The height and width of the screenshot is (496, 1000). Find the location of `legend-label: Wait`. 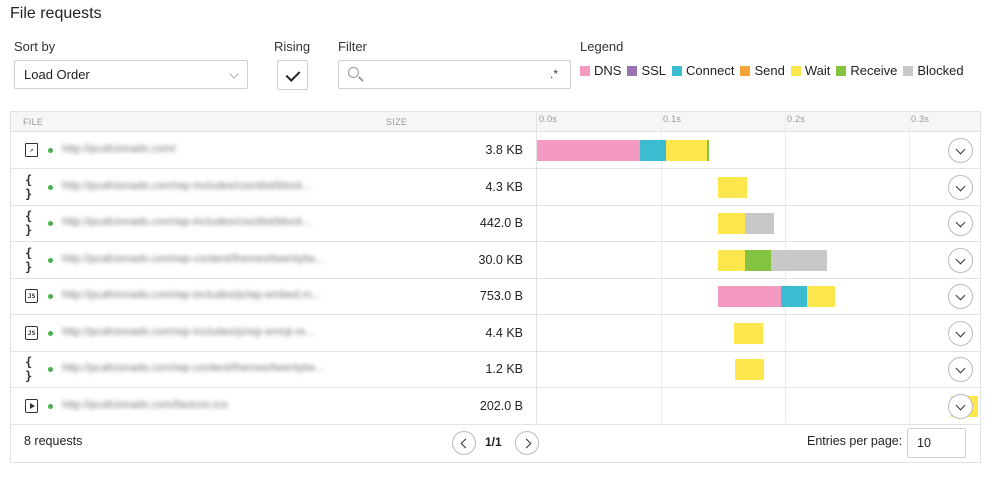

legend-label: Wait is located at coordinates (817, 70).